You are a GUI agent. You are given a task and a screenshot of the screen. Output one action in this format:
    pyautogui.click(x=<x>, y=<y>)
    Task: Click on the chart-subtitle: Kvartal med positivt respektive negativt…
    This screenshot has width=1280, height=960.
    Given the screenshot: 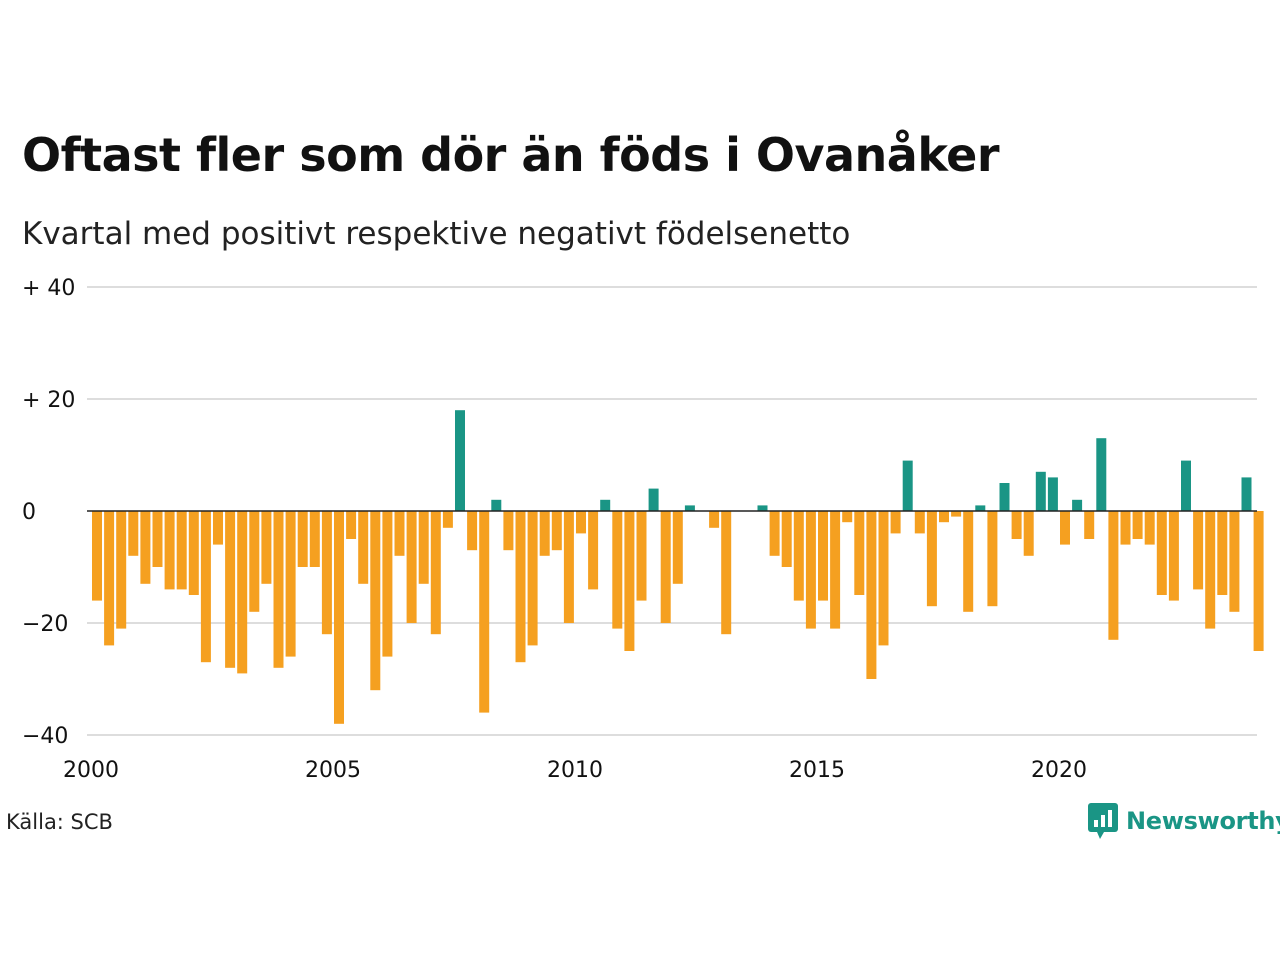 What is the action you would take?
    pyautogui.click(x=436, y=234)
    